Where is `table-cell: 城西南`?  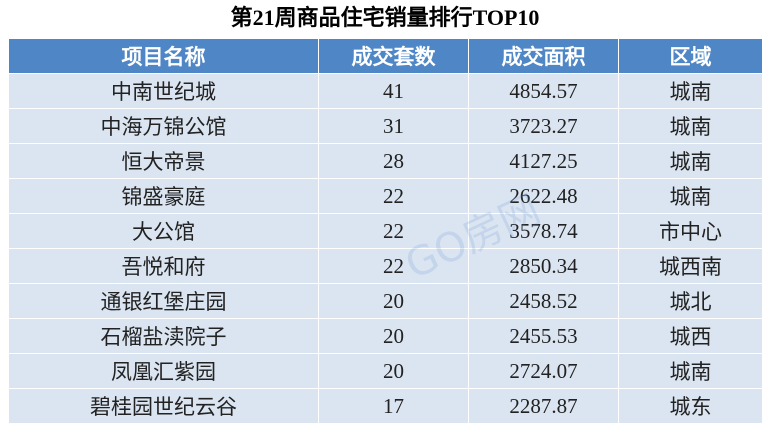
table-cell: 城西南 is located at coordinates (690, 266).